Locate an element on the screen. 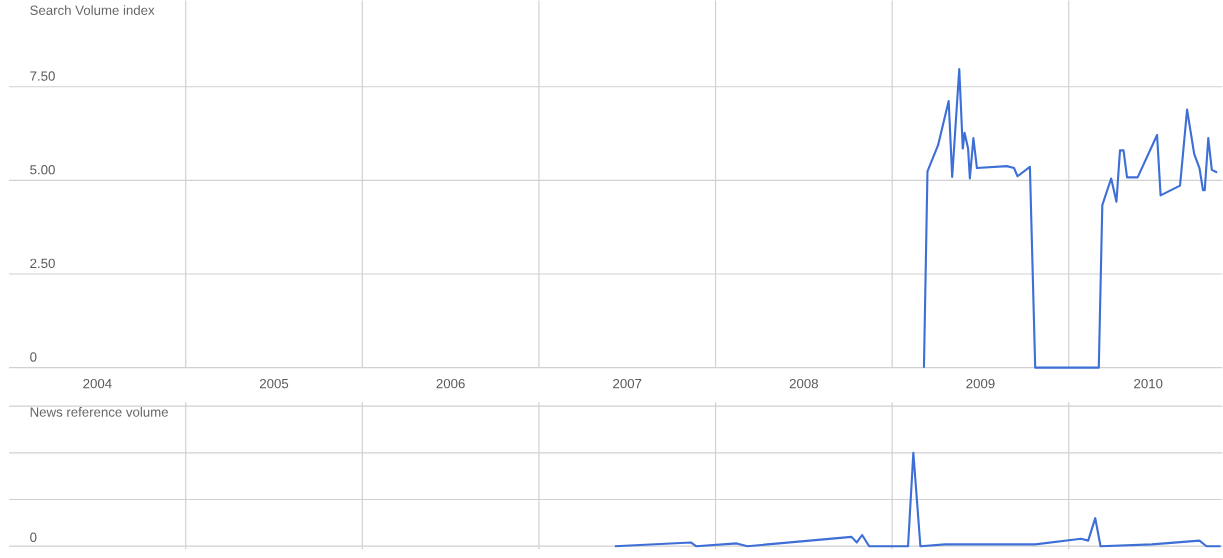 Image resolution: width=1223 pixels, height=558 pixels. chart-title: Search Volume index is located at coordinates (92, 10).